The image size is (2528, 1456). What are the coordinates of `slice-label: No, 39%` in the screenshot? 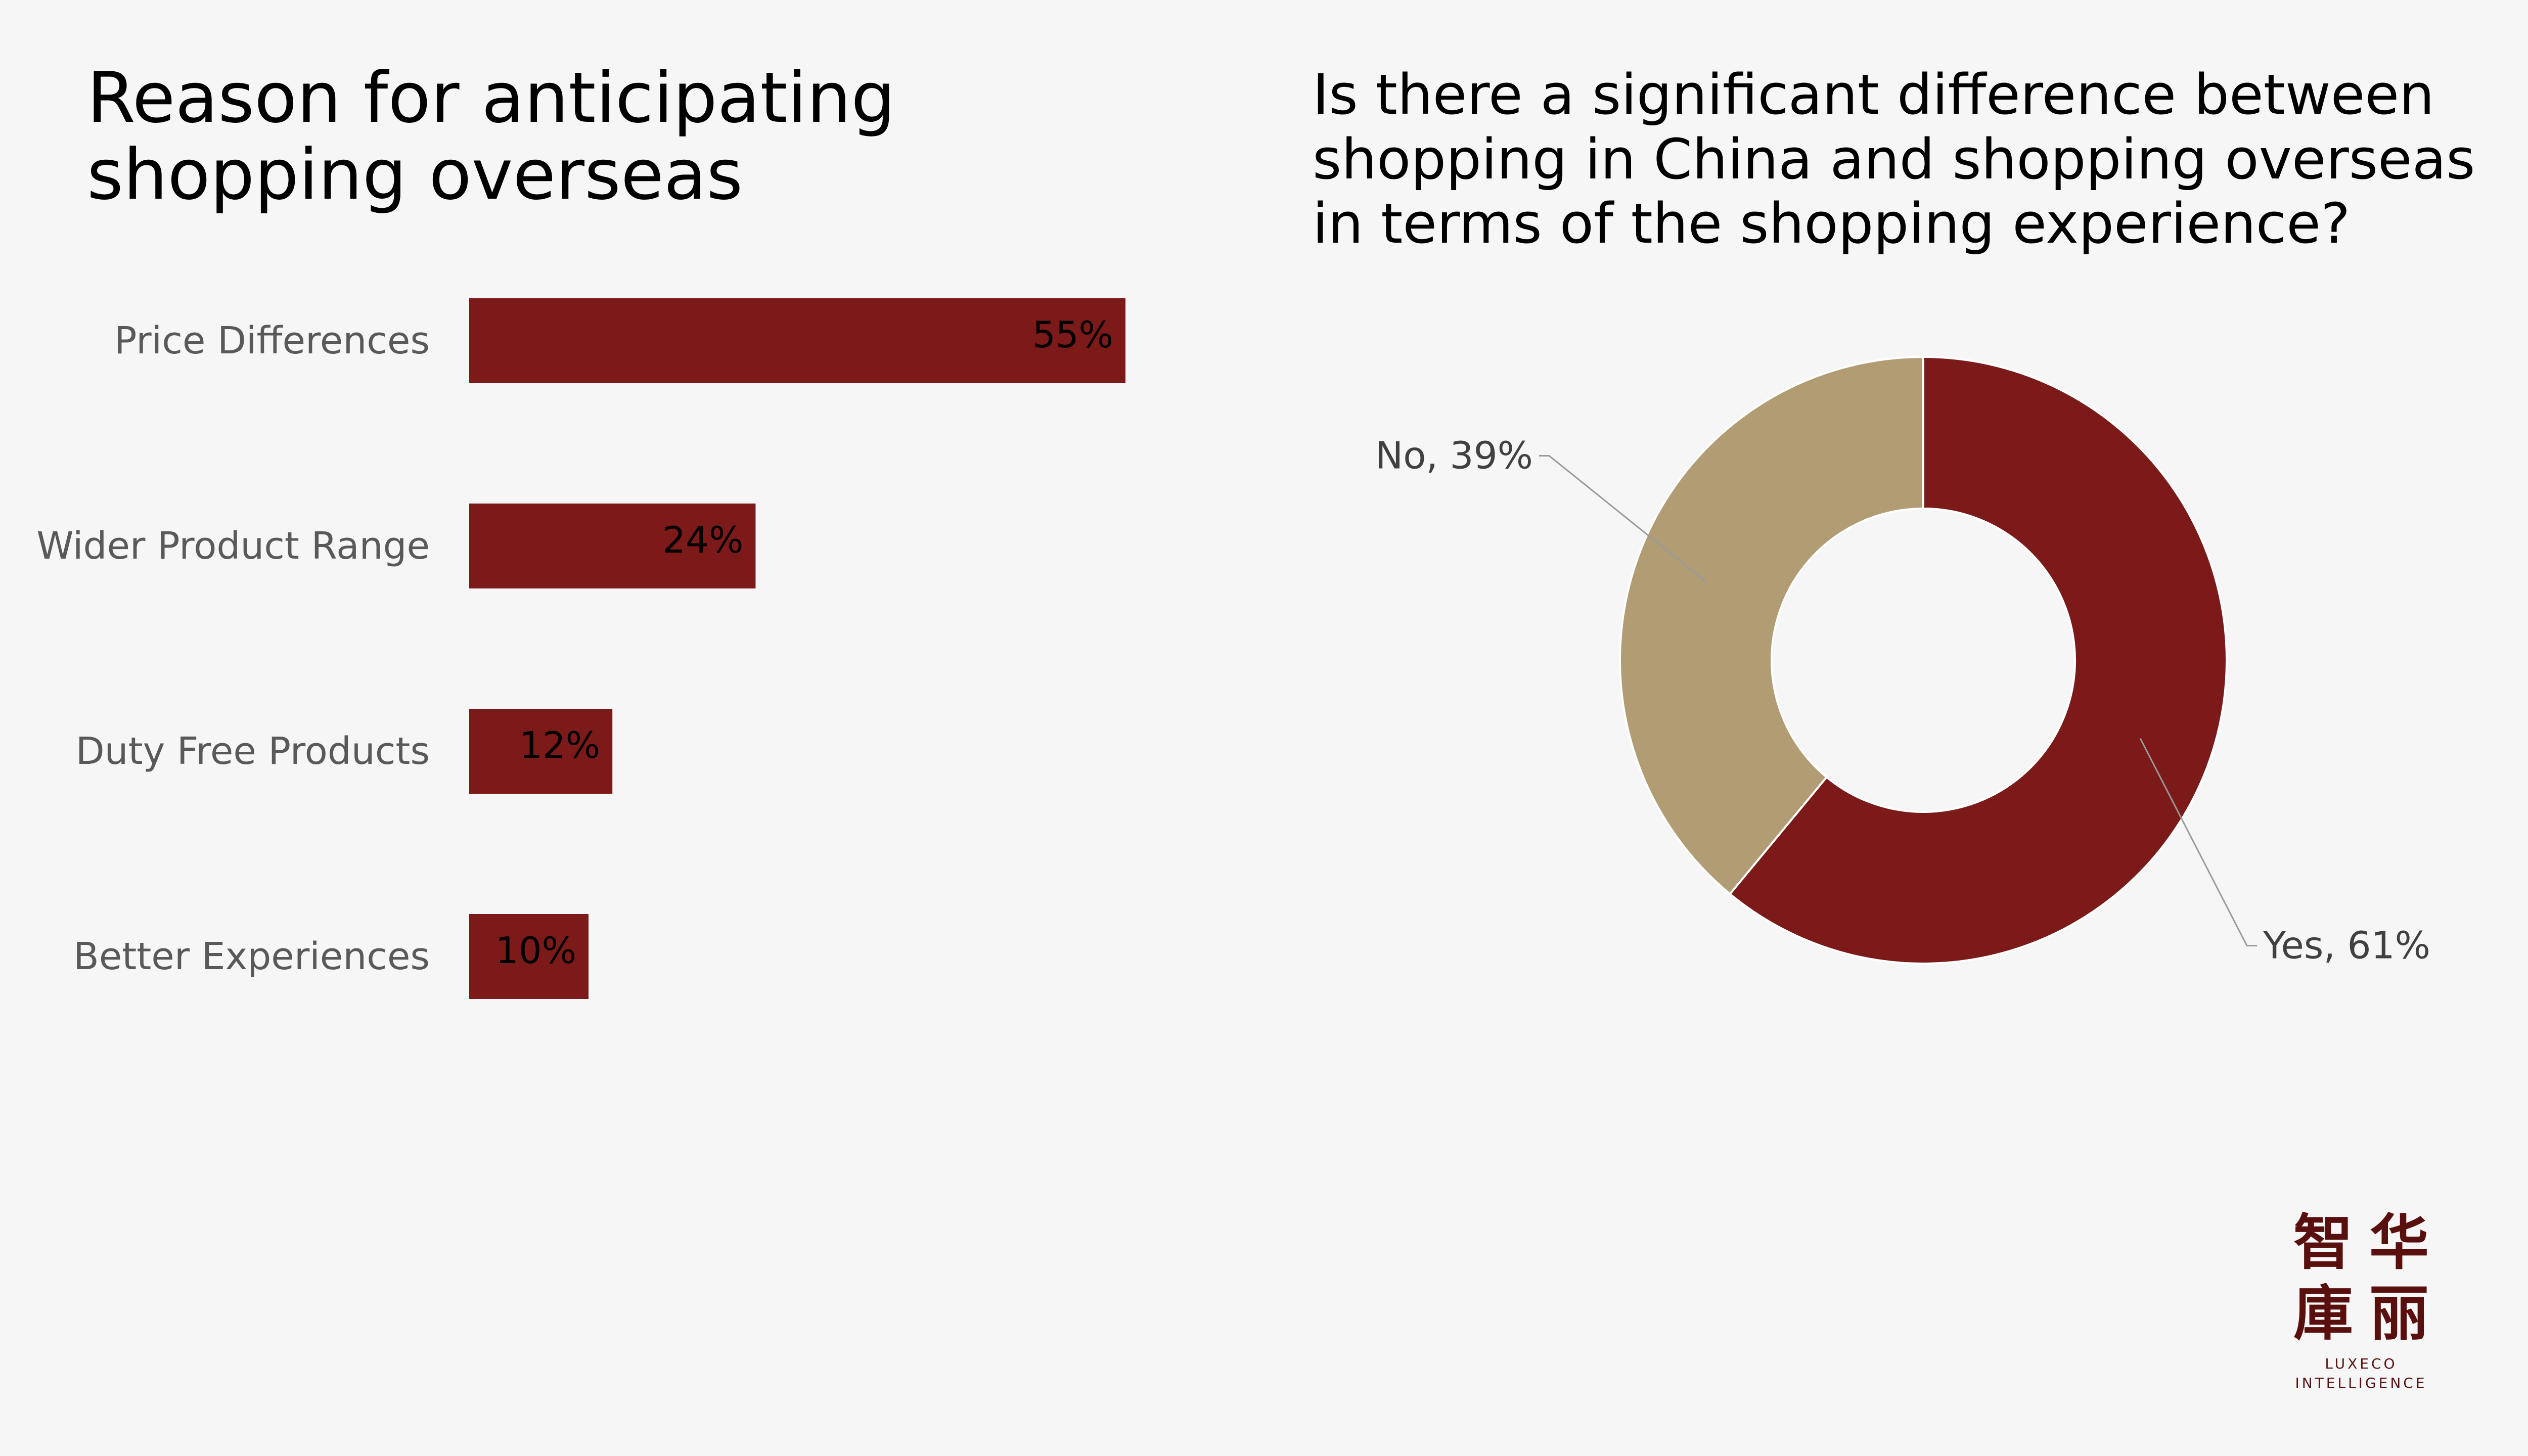 It's located at (1454, 456).